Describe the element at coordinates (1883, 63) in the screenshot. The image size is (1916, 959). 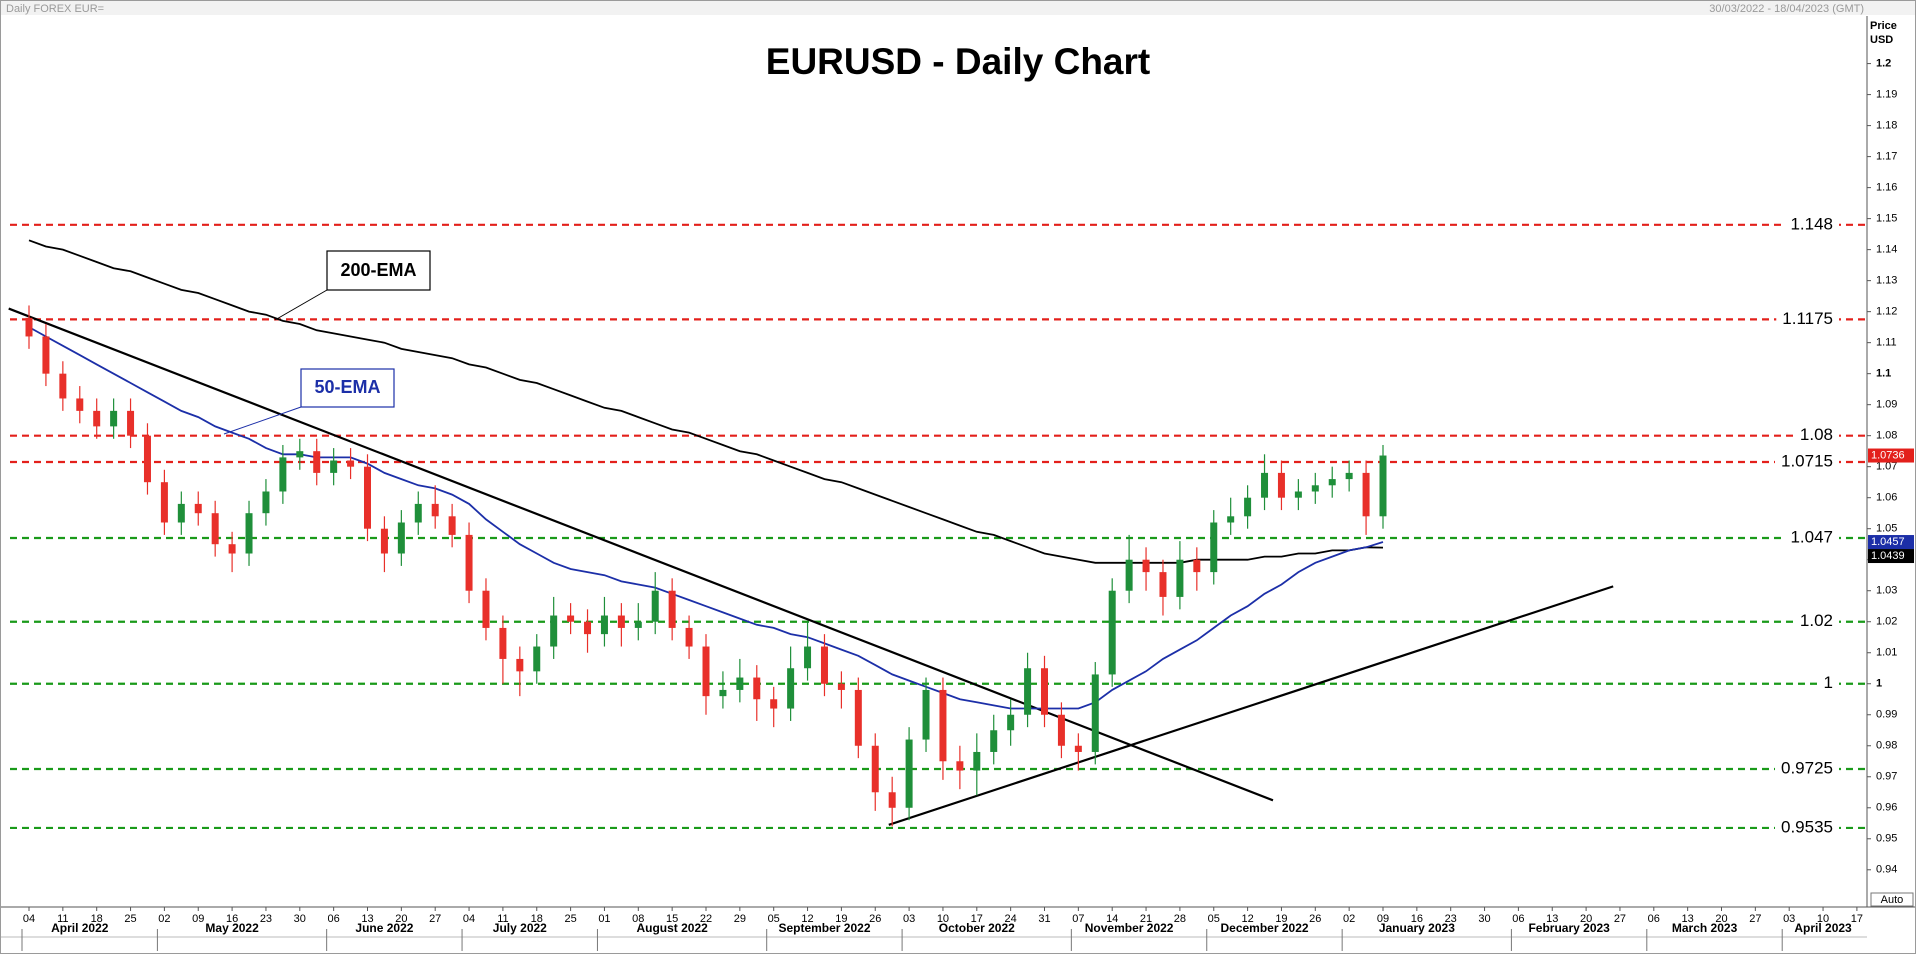
I see `y-tick-label: 1.2` at that location.